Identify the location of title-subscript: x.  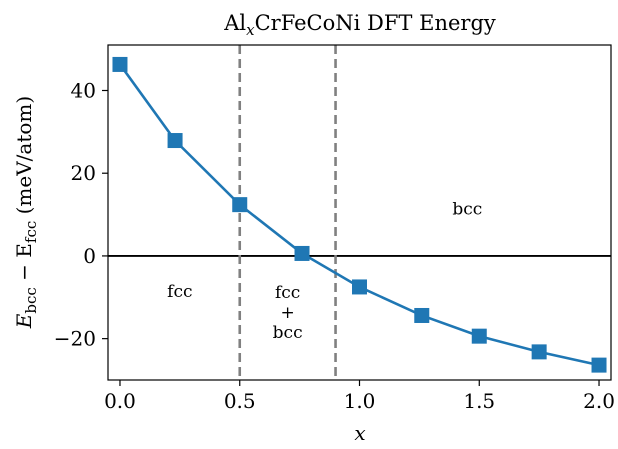
(250, 30).